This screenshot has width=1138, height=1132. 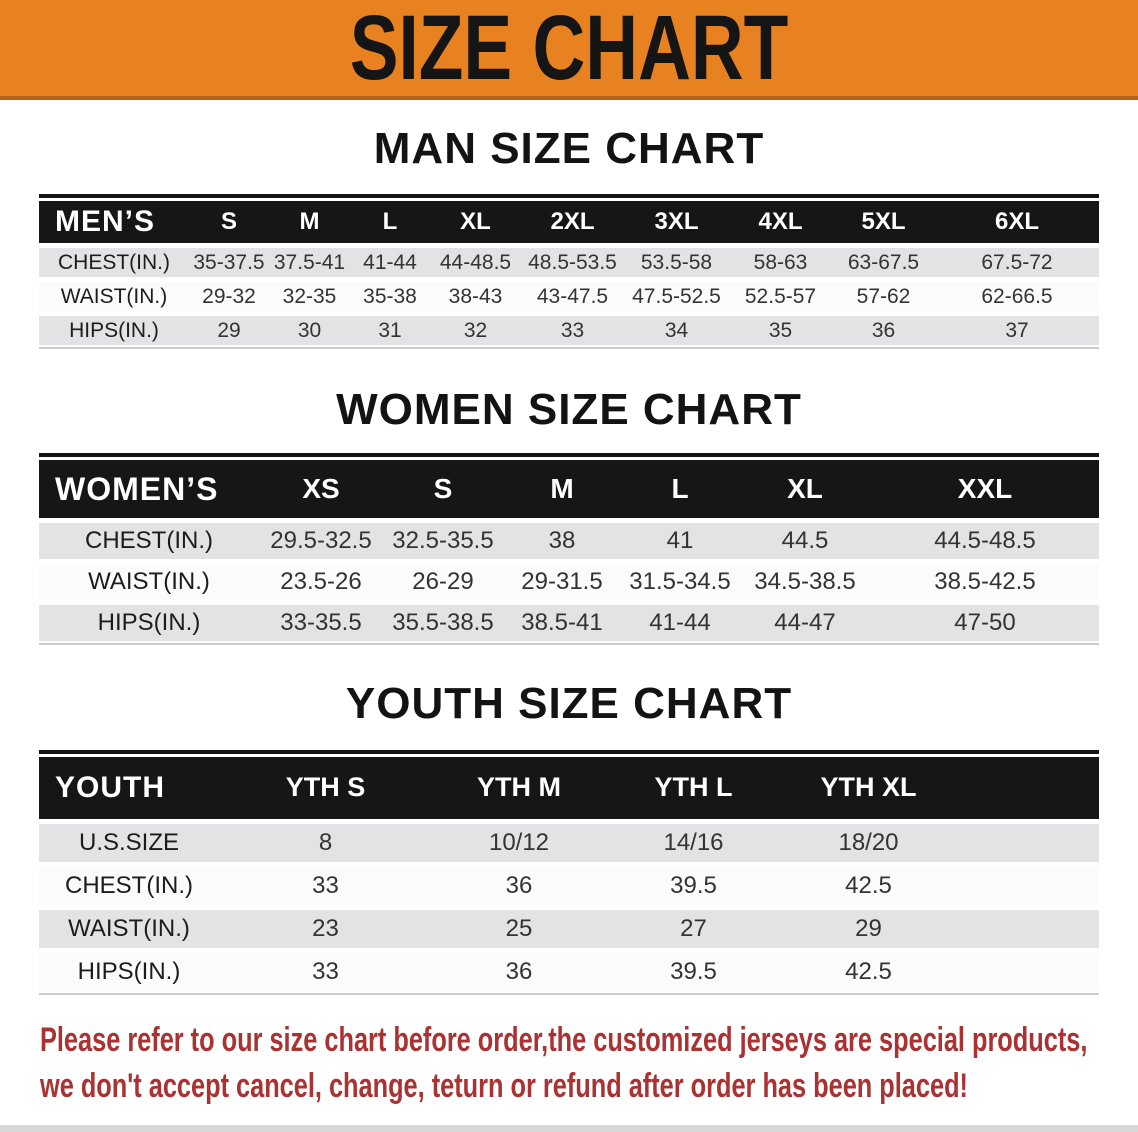 What do you see at coordinates (693, 885) in the screenshot?
I see `cell: 39.5` at bounding box center [693, 885].